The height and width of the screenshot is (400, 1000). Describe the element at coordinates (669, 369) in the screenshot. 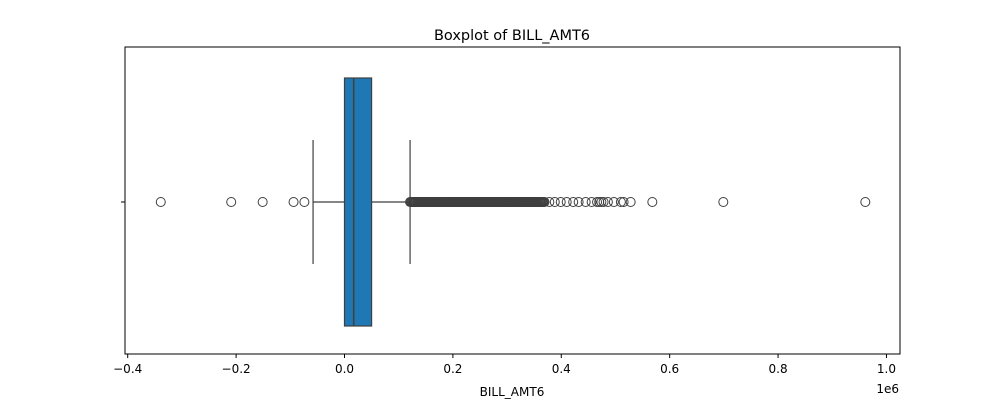

I see `x-tick-label: 0.6` at that location.